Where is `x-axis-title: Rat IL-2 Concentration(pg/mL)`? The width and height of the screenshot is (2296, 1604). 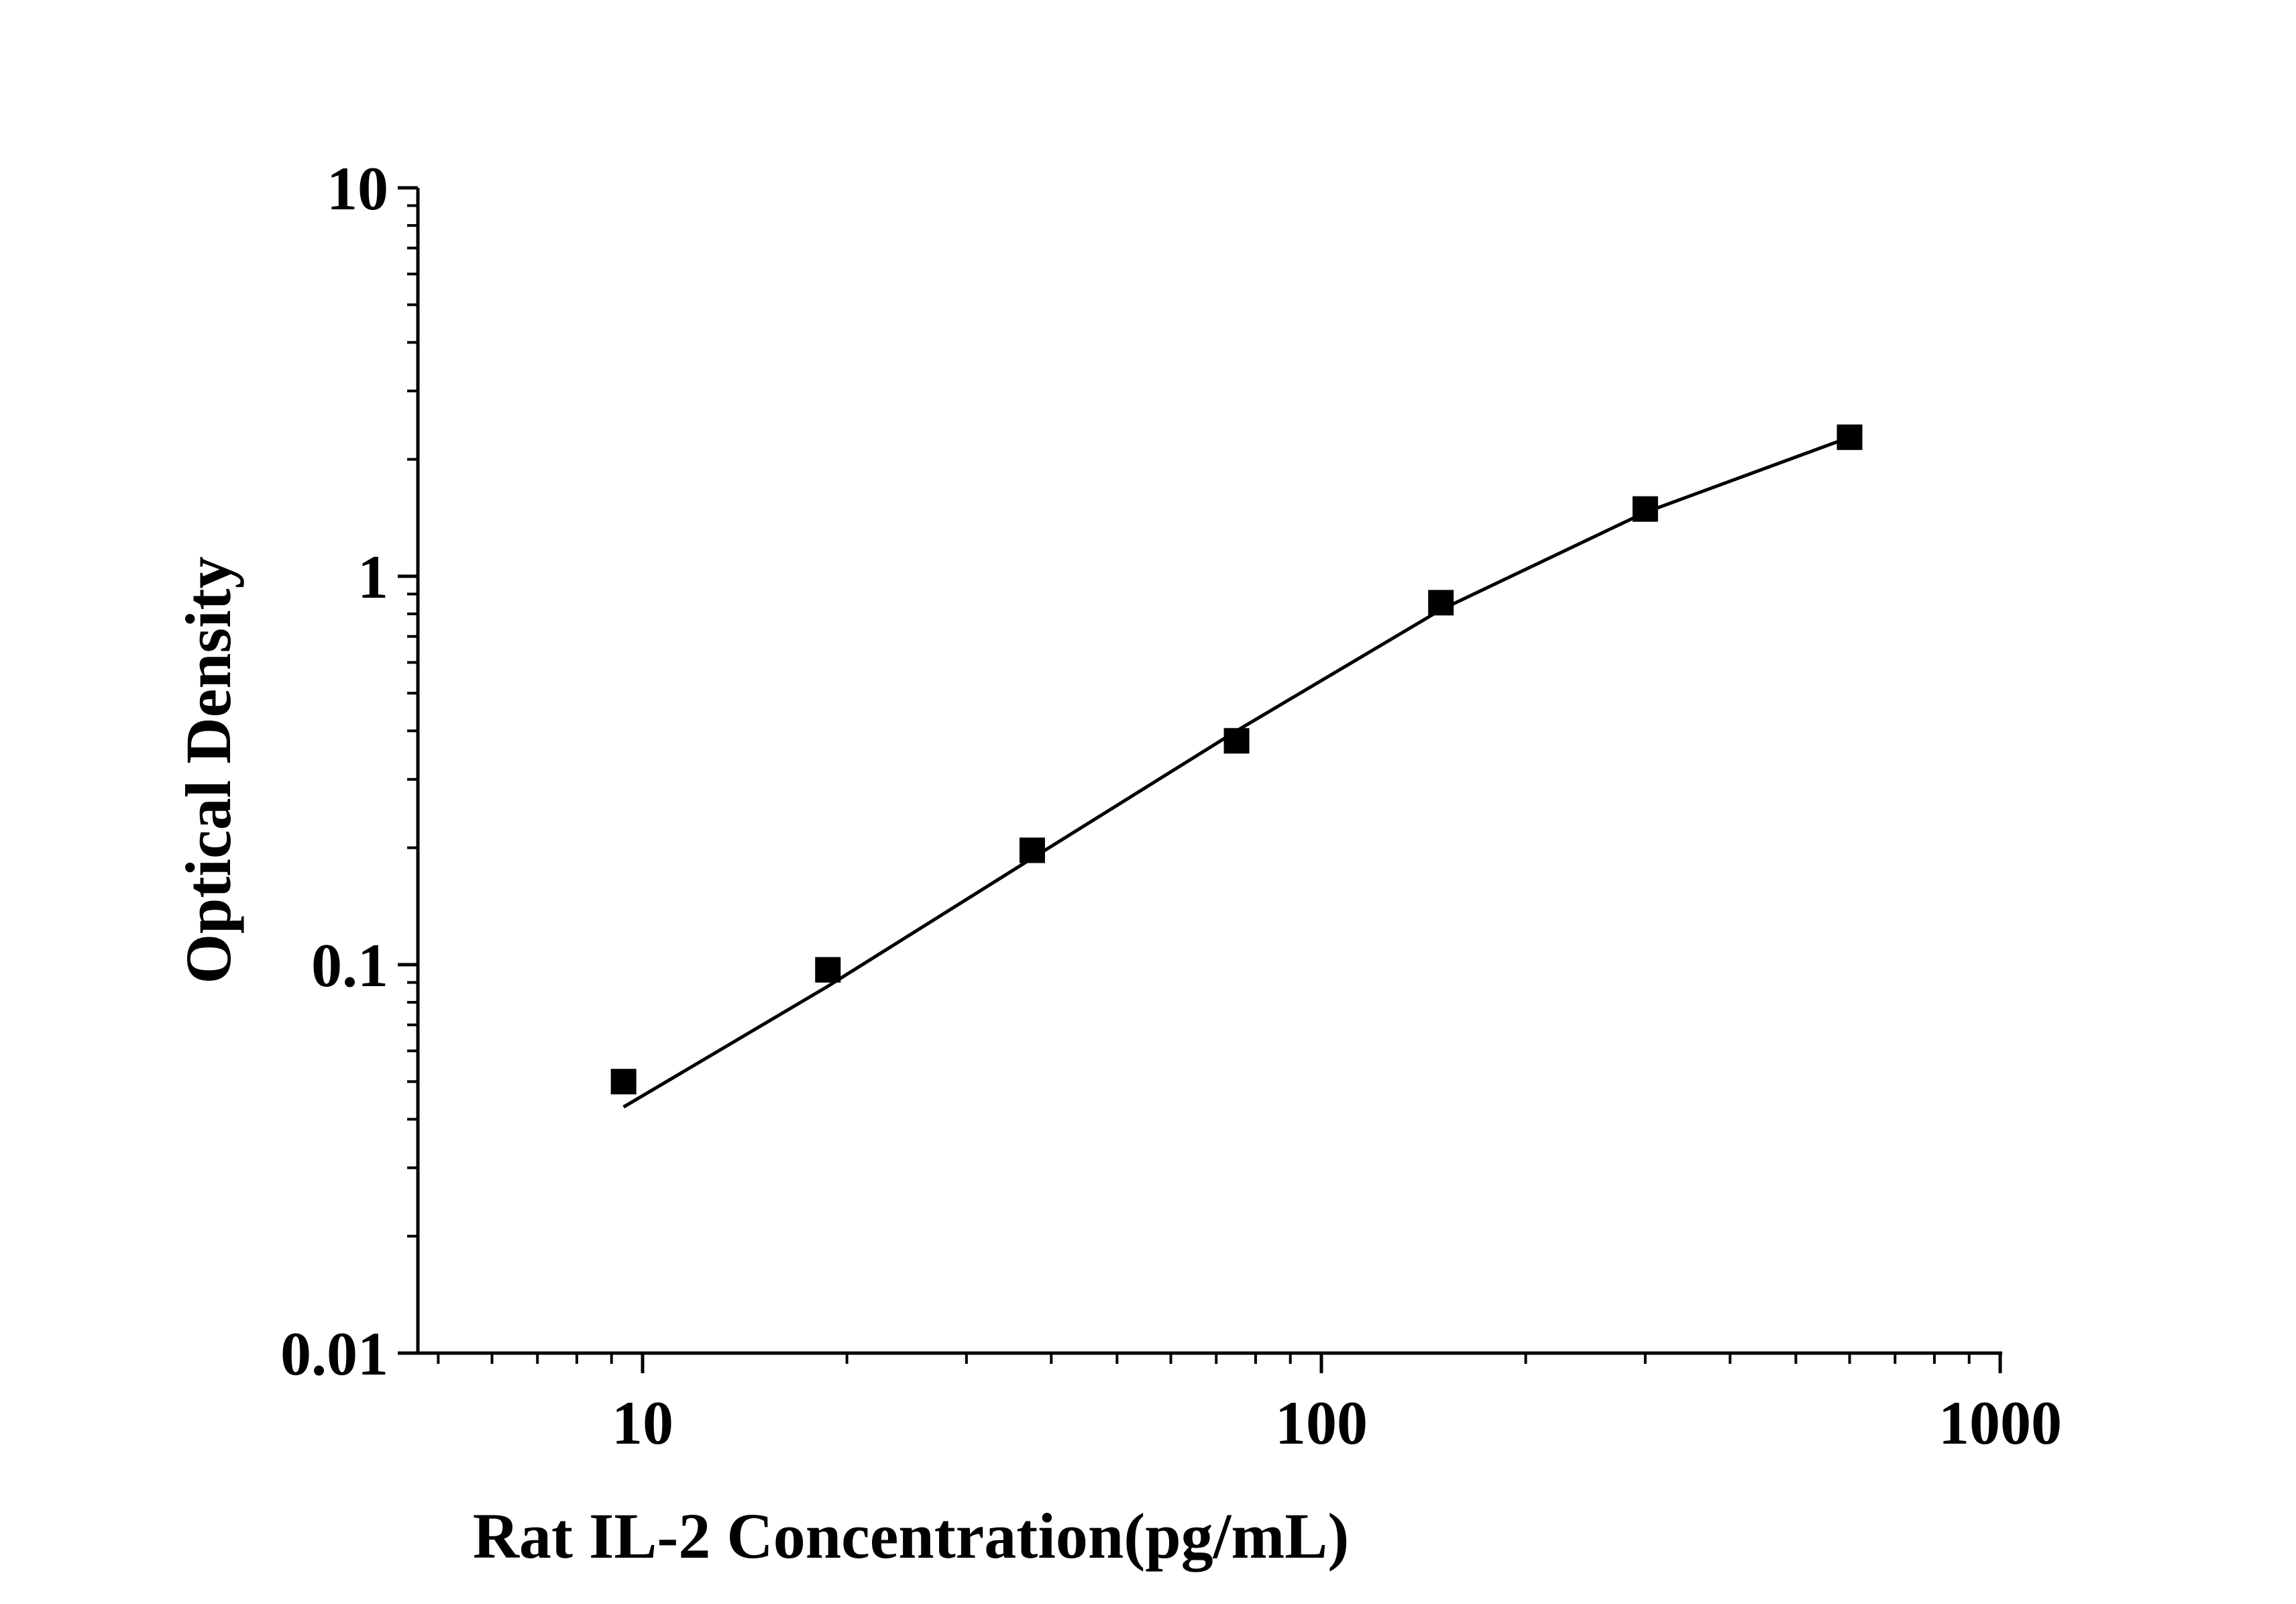 x-axis-title: Rat IL-2 Concentration(pg/mL) is located at coordinates (911, 1536).